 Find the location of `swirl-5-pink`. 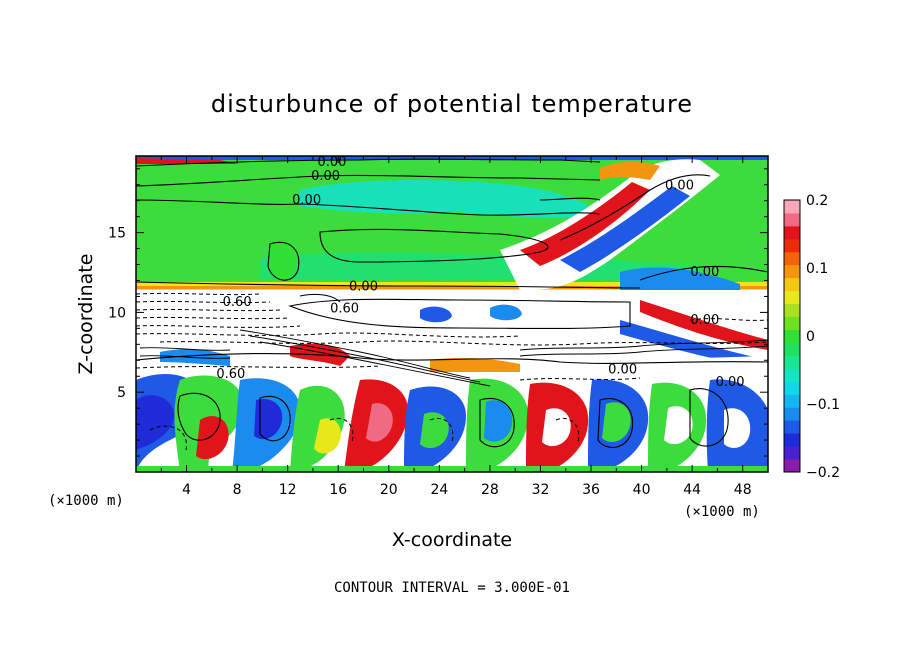

swirl-5-pink is located at coordinates (379, 422).